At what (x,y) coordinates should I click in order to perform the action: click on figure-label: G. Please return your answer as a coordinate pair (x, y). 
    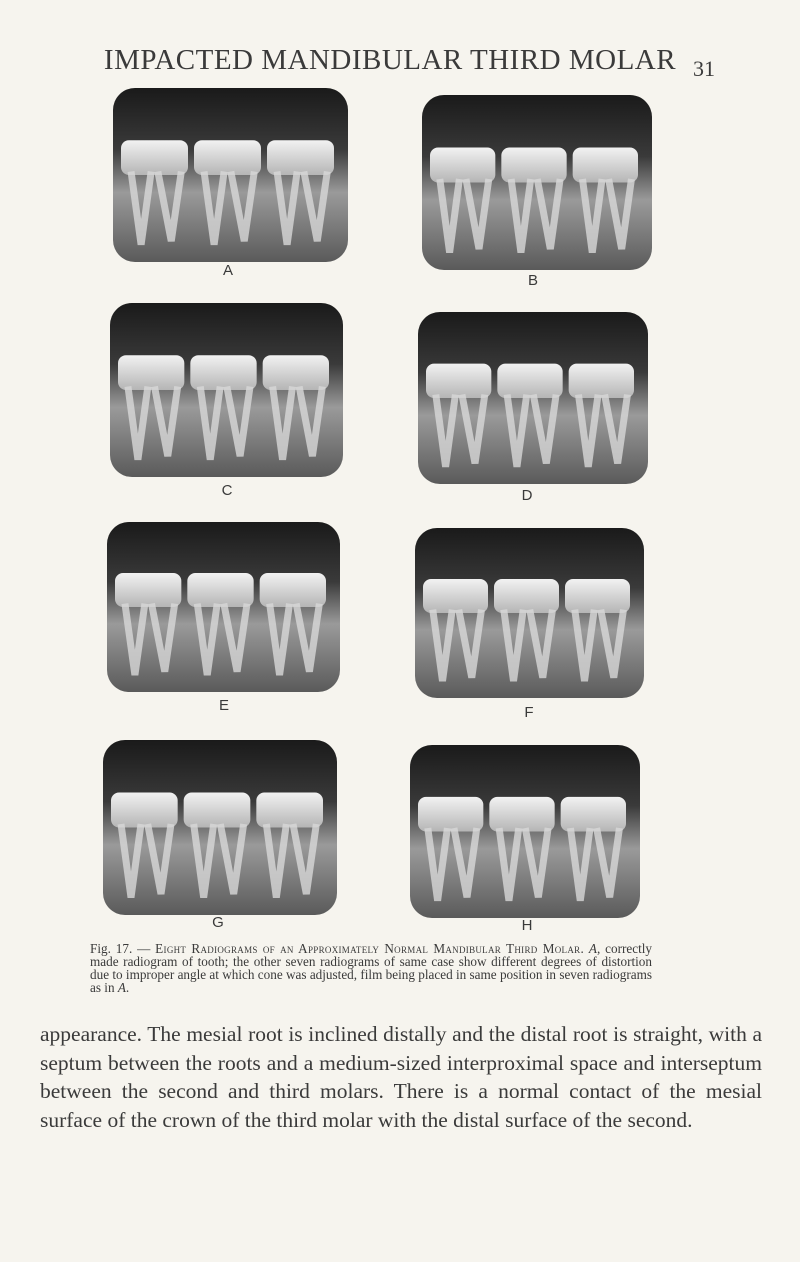
    Looking at the image, I should click on (218, 922).